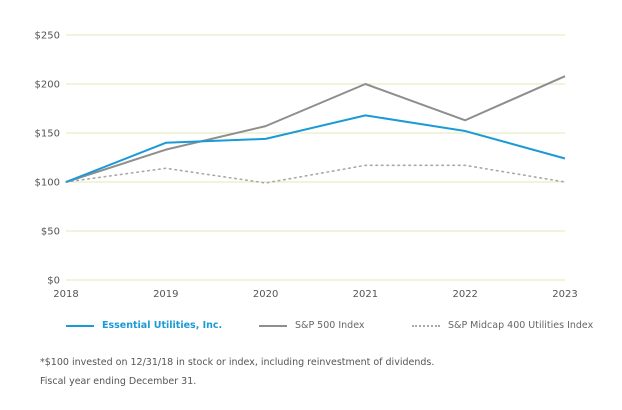  I want to click on x-tick-label: 2019, so click(165, 294).